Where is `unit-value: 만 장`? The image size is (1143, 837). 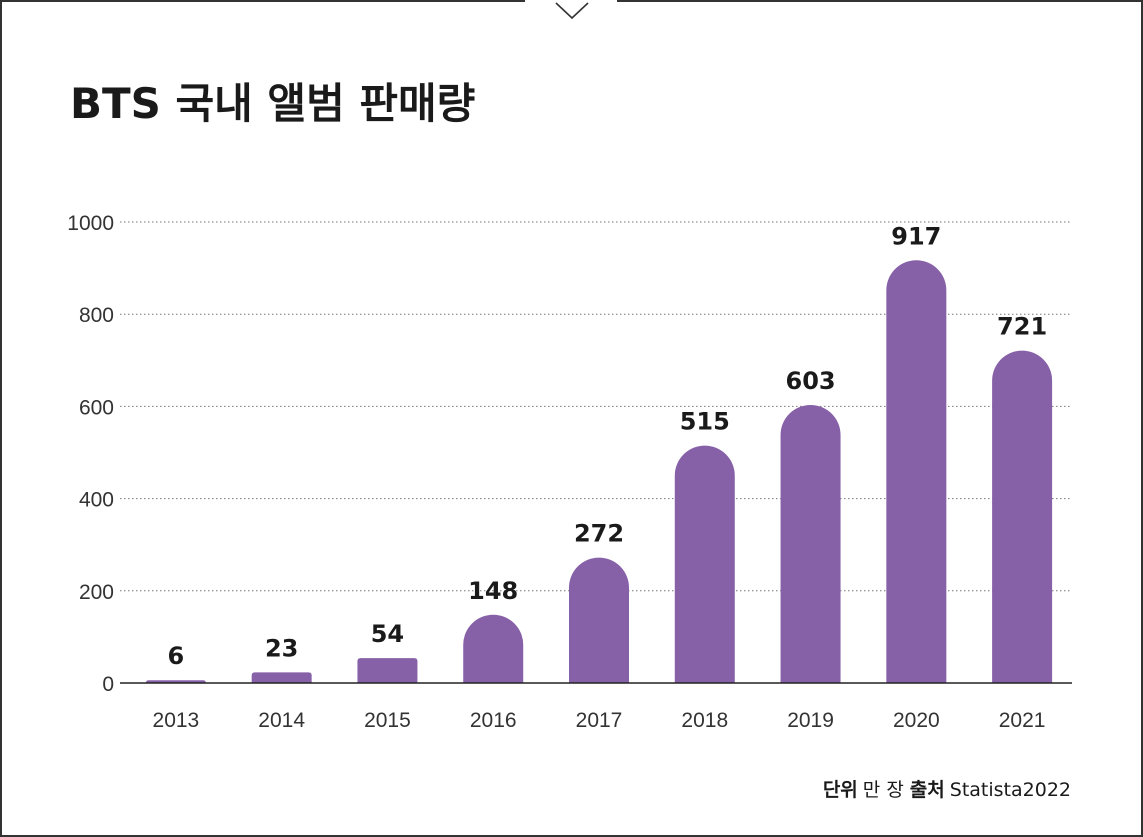 unit-value: 만 장 is located at coordinates (883, 790).